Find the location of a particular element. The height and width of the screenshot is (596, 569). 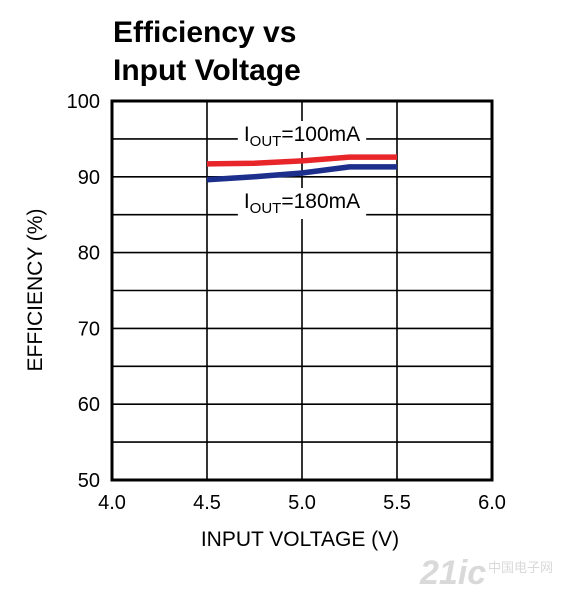

x-tick-label: 6.0 is located at coordinates (492, 503).